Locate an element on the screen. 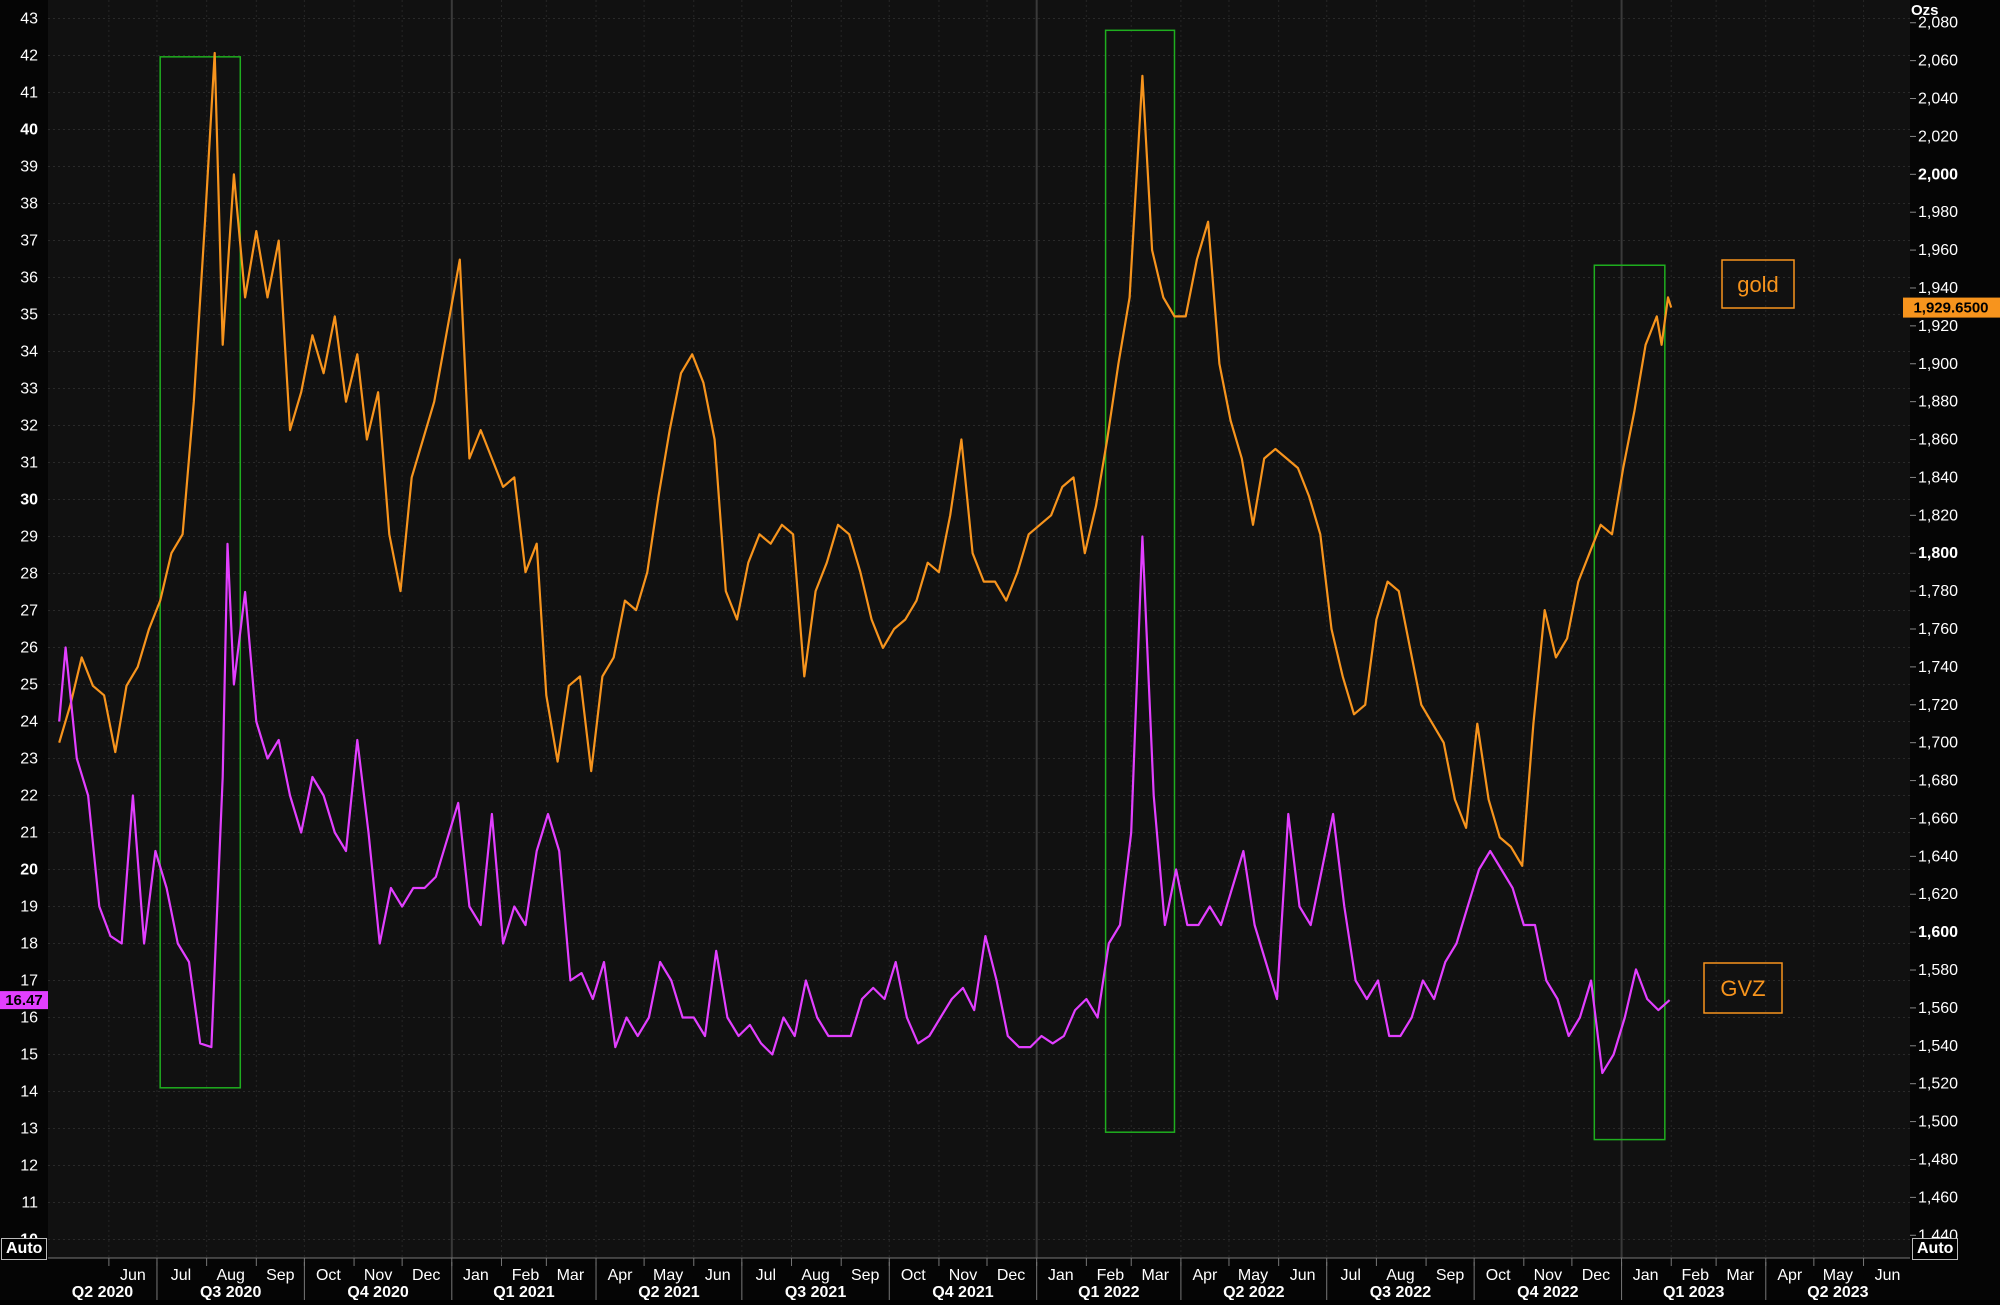 The image size is (2000, 1305). right-tick-label: 1,480 is located at coordinates (1938, 1159).